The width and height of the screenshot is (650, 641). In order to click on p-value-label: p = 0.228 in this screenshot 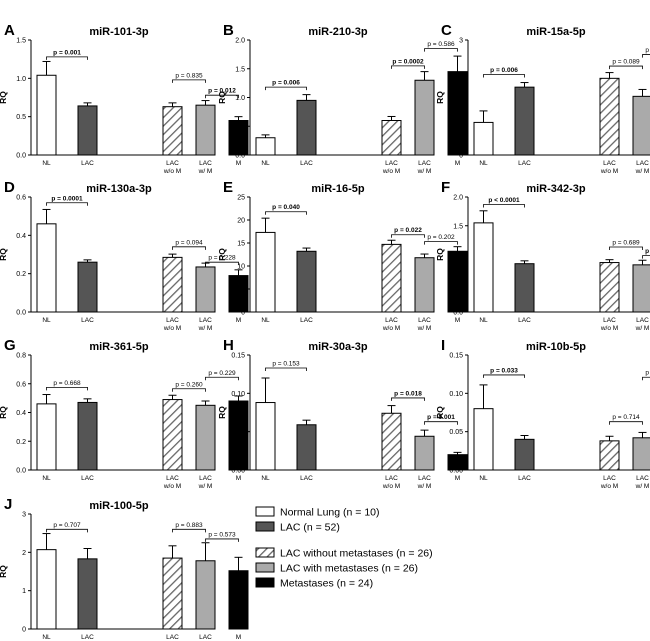, I will do `click(222, 258)`.